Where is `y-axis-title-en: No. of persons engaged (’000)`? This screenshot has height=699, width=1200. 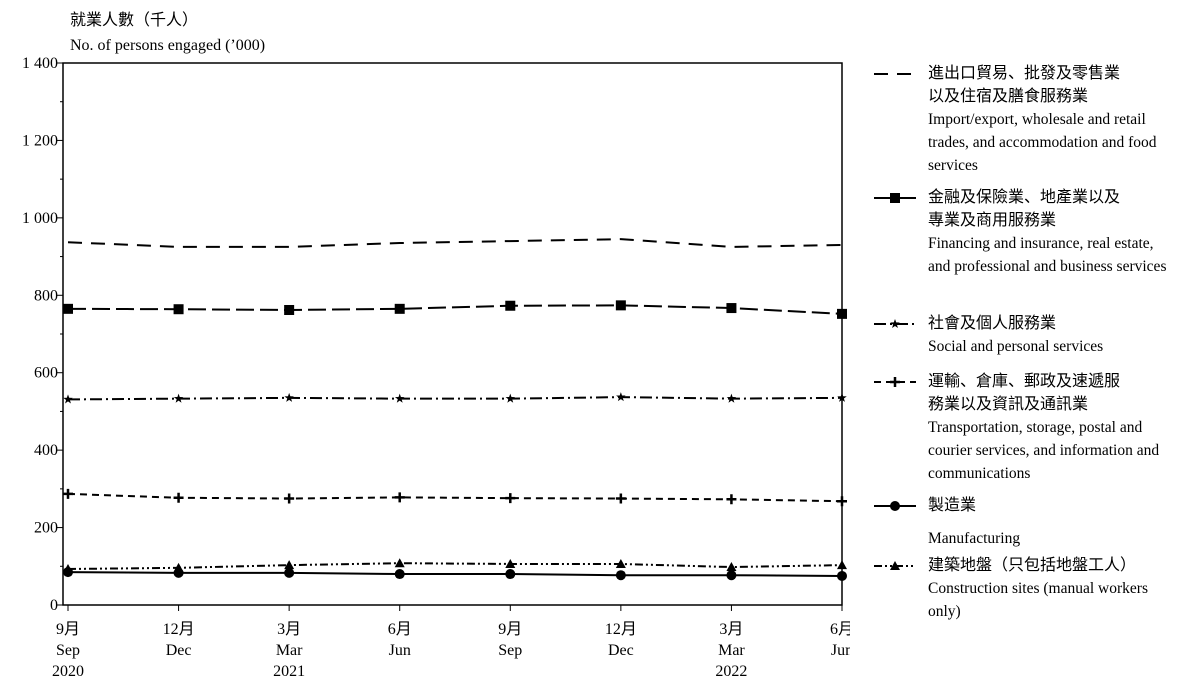 y-axis-title-en: No. of persons engaged (’000) is located at coordinates (167, 45).